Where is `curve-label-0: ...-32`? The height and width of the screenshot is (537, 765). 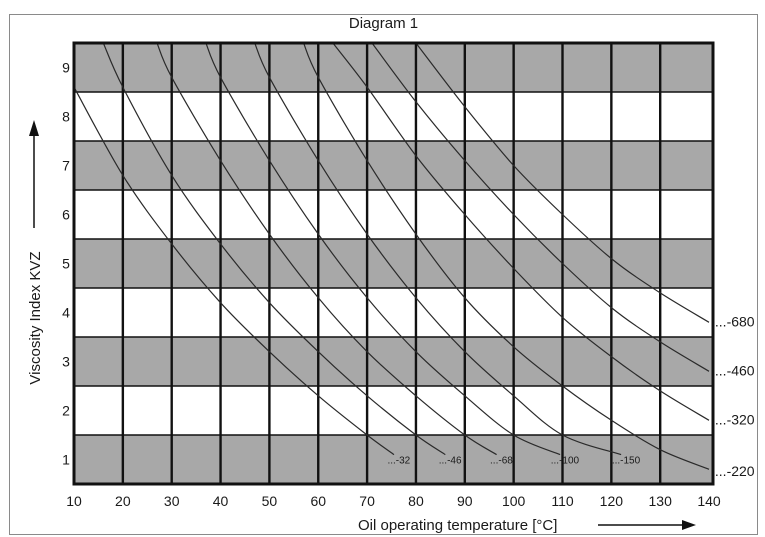 curve-label-0: ...-32 is located at coordinates (398, 461).